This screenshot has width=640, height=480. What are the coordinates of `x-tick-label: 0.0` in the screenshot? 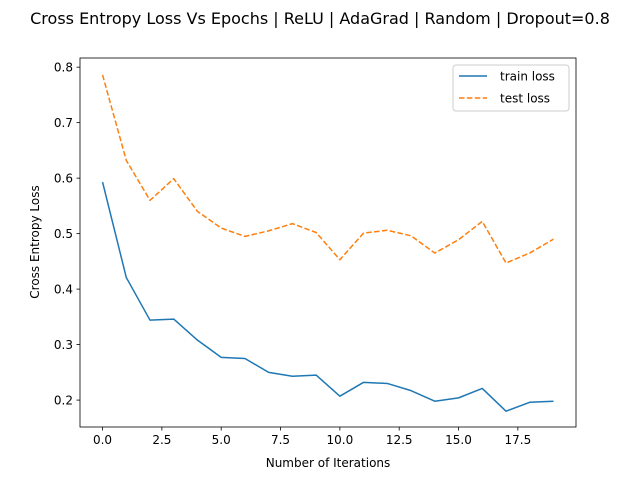 It's located at (102, 440).